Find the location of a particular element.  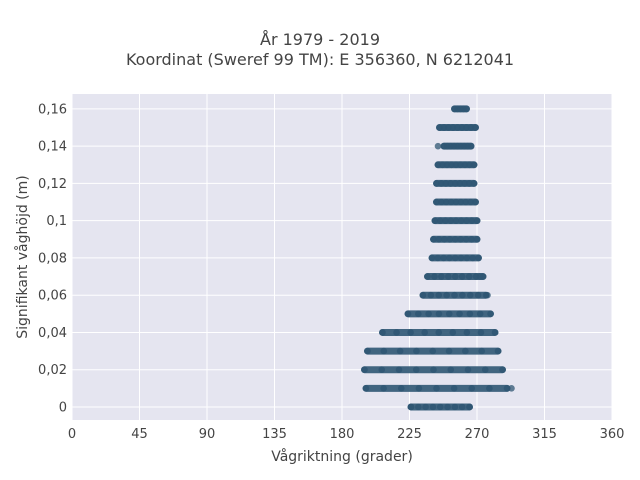

x-tick-label: 270 is located at coordinates (477, 434).